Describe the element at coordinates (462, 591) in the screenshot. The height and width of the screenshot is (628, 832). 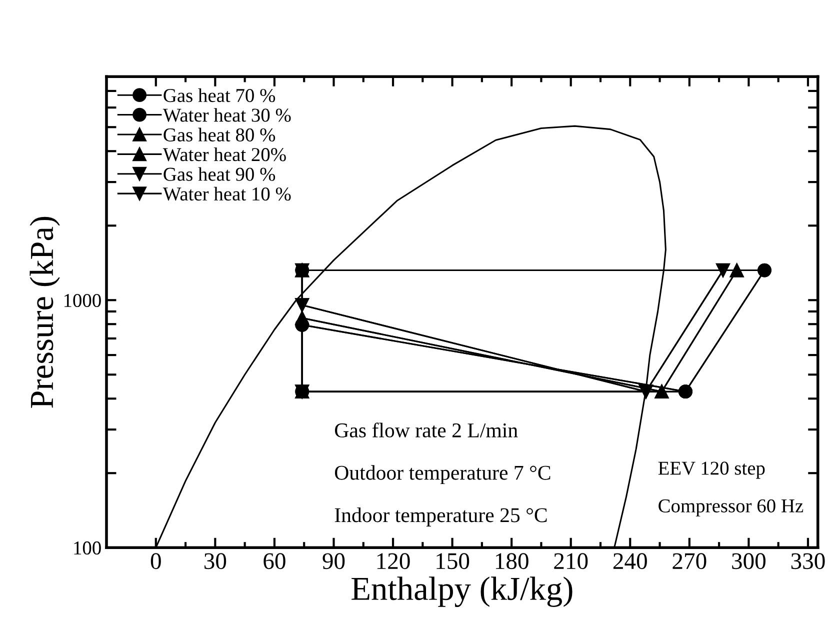
I see `x-axis-title: Enthalpy (kJ/kg)` at that location.